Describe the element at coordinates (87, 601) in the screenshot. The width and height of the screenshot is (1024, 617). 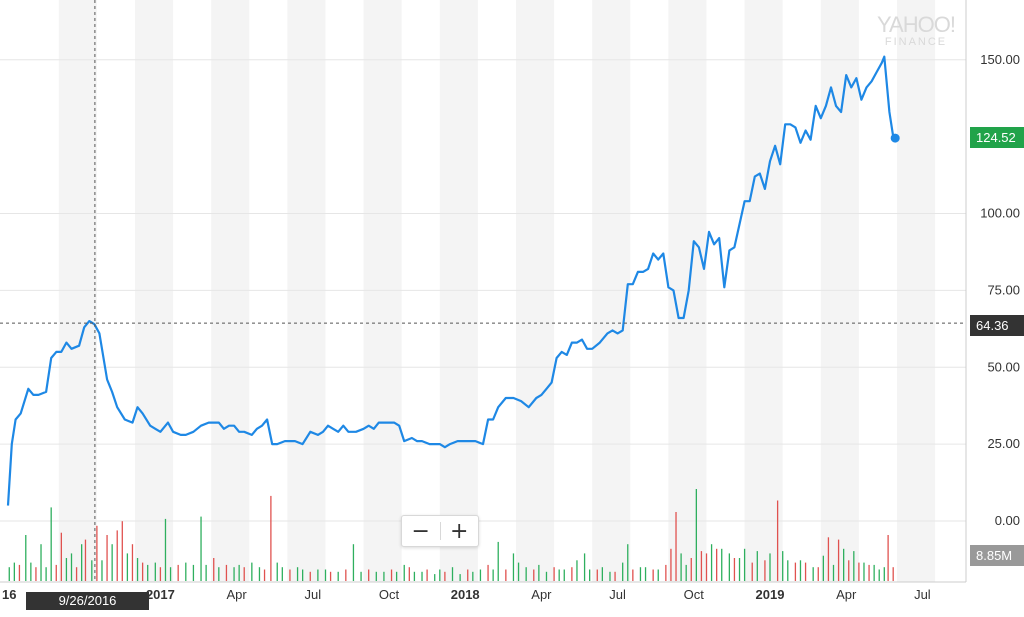
I see `crosshair-date-label: 9/26/2016` at that location.